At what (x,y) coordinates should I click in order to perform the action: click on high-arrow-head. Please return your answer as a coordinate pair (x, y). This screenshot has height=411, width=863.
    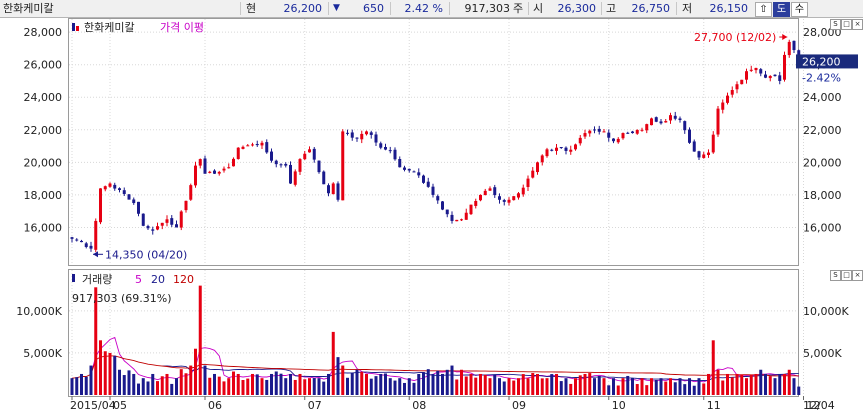
    Looking at the image, I should click on (785, 37).